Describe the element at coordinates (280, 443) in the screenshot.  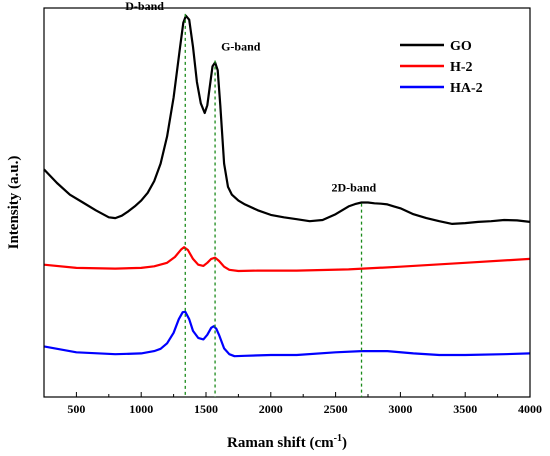
I see `x-axis-title-main: Raman shift (cm` at that location.